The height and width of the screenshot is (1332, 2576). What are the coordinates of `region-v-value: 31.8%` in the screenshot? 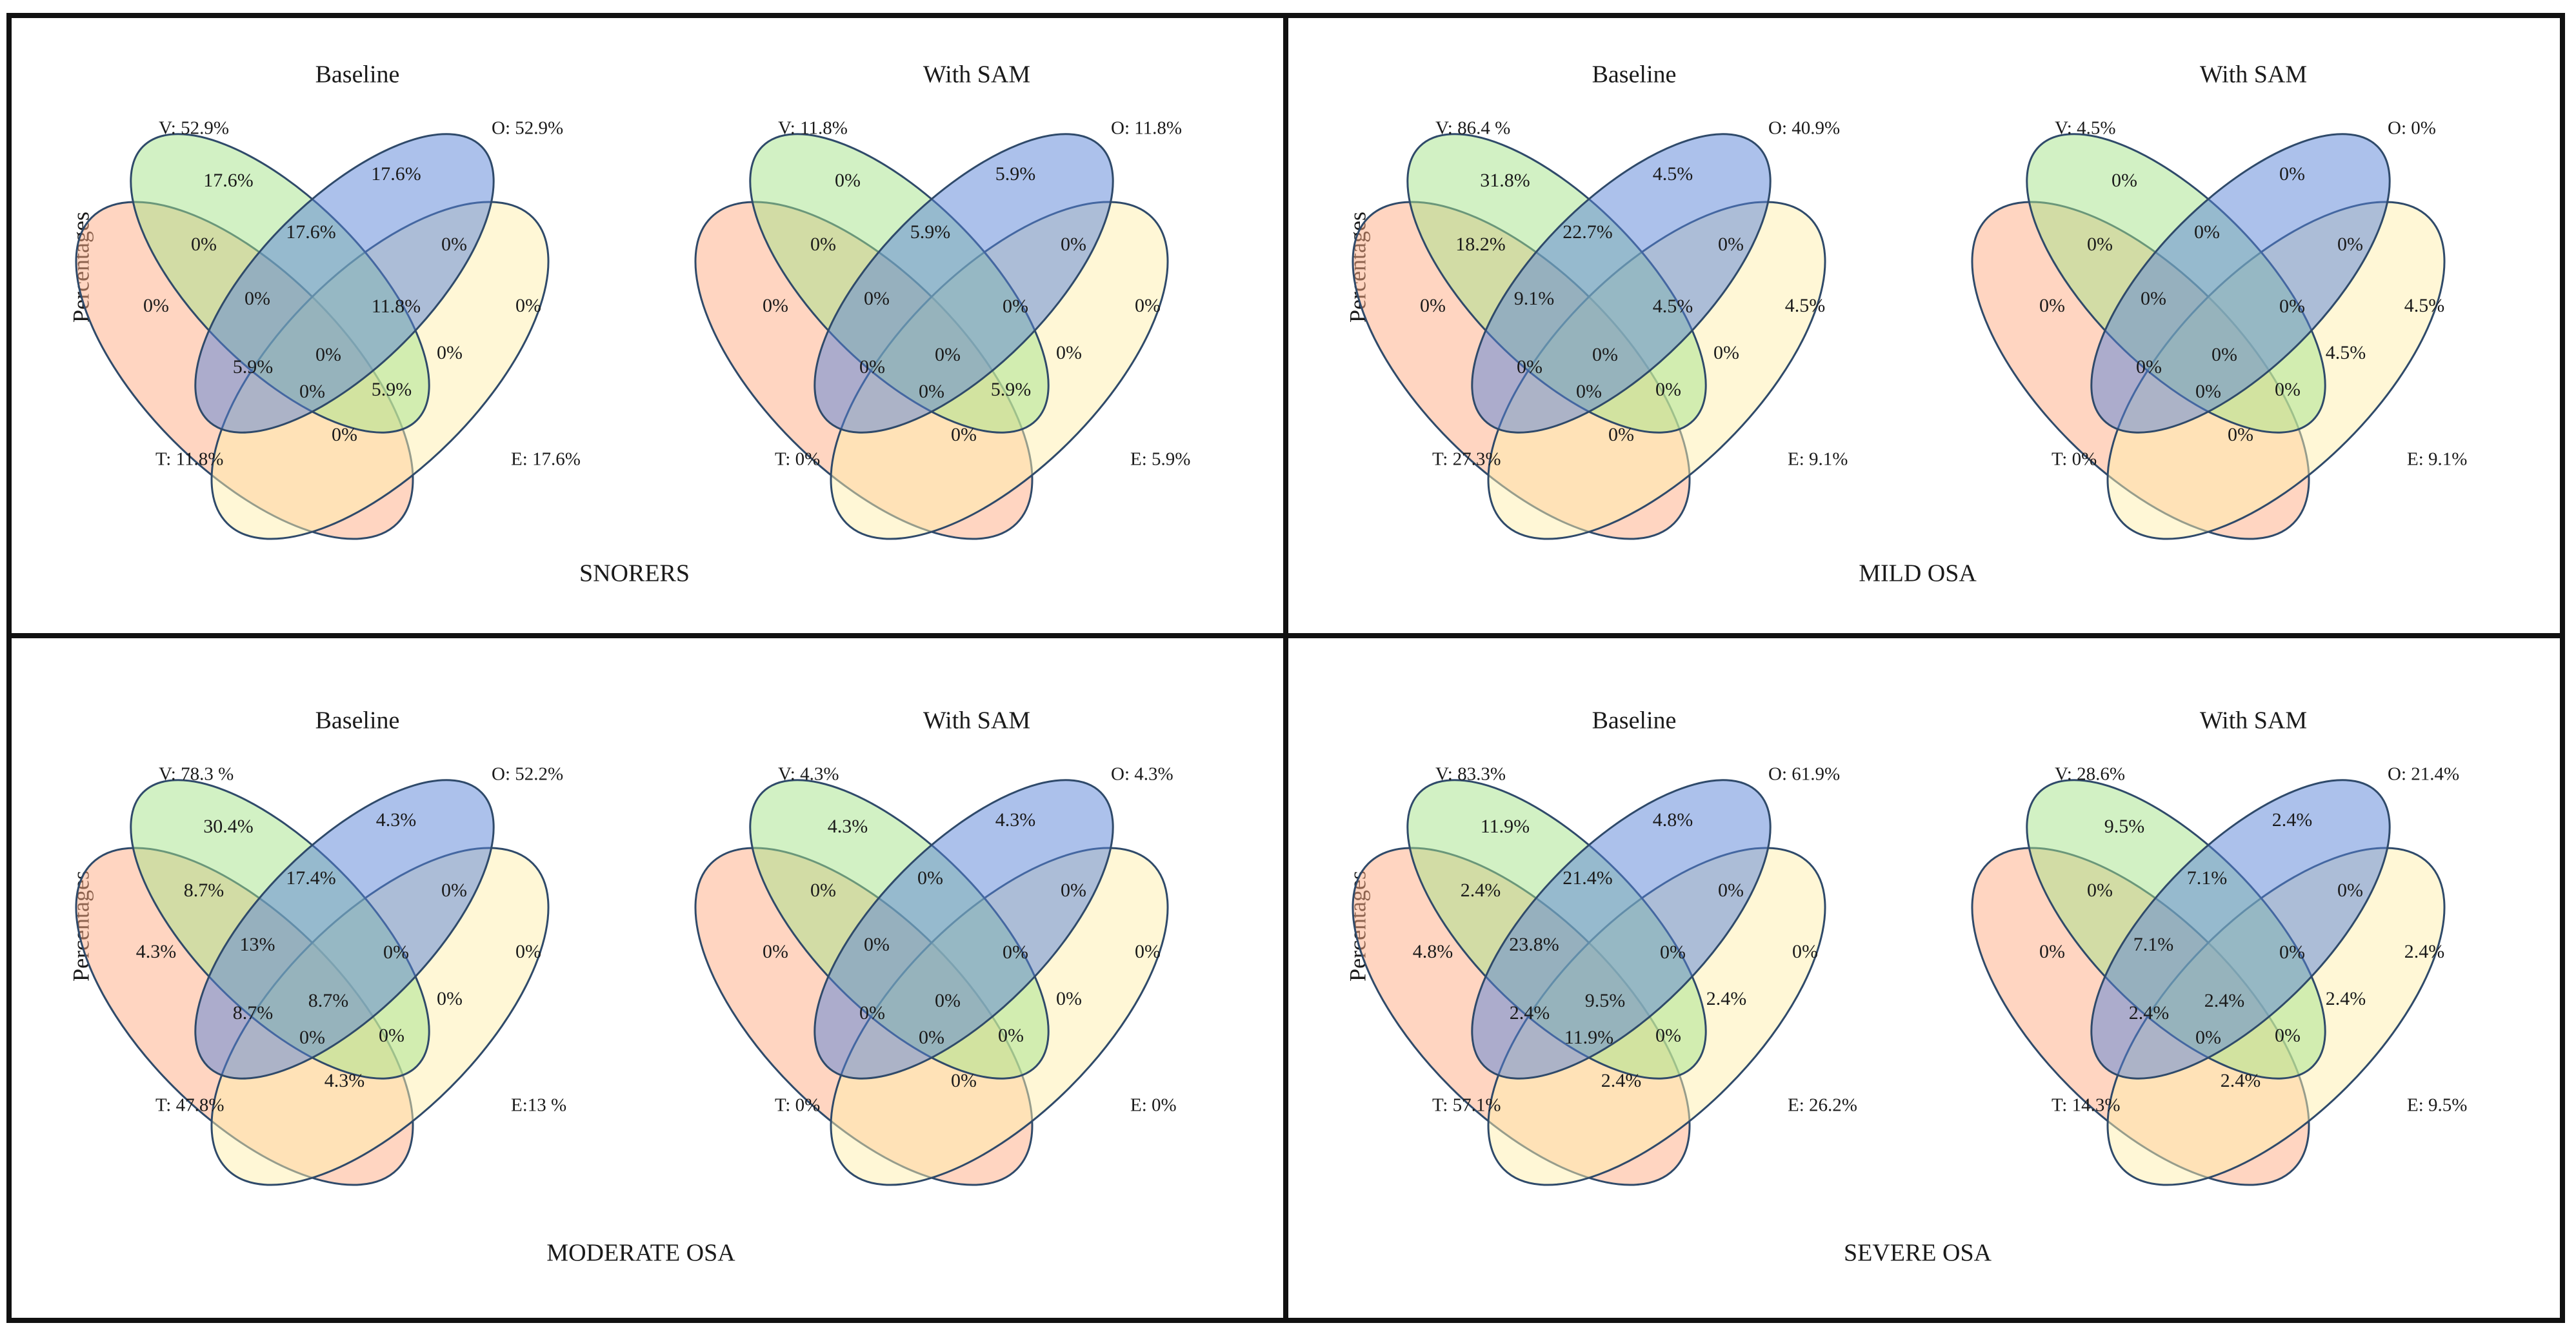 It's located at (1505, 180).